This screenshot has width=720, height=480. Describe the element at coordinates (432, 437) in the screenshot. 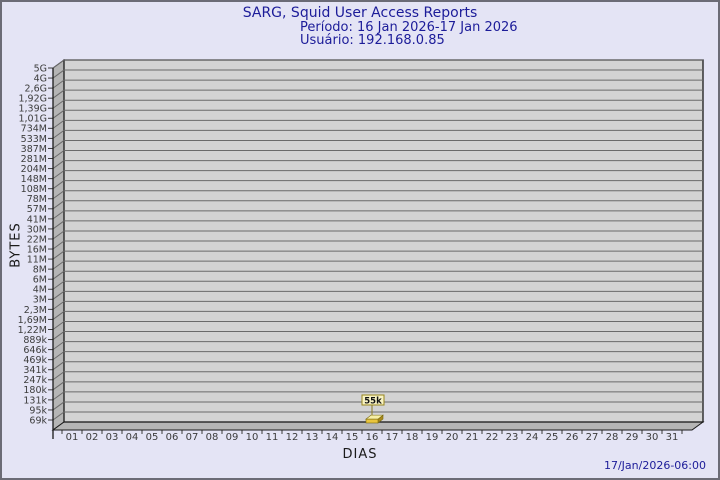

I see `x-tick-label: 19` at that location.